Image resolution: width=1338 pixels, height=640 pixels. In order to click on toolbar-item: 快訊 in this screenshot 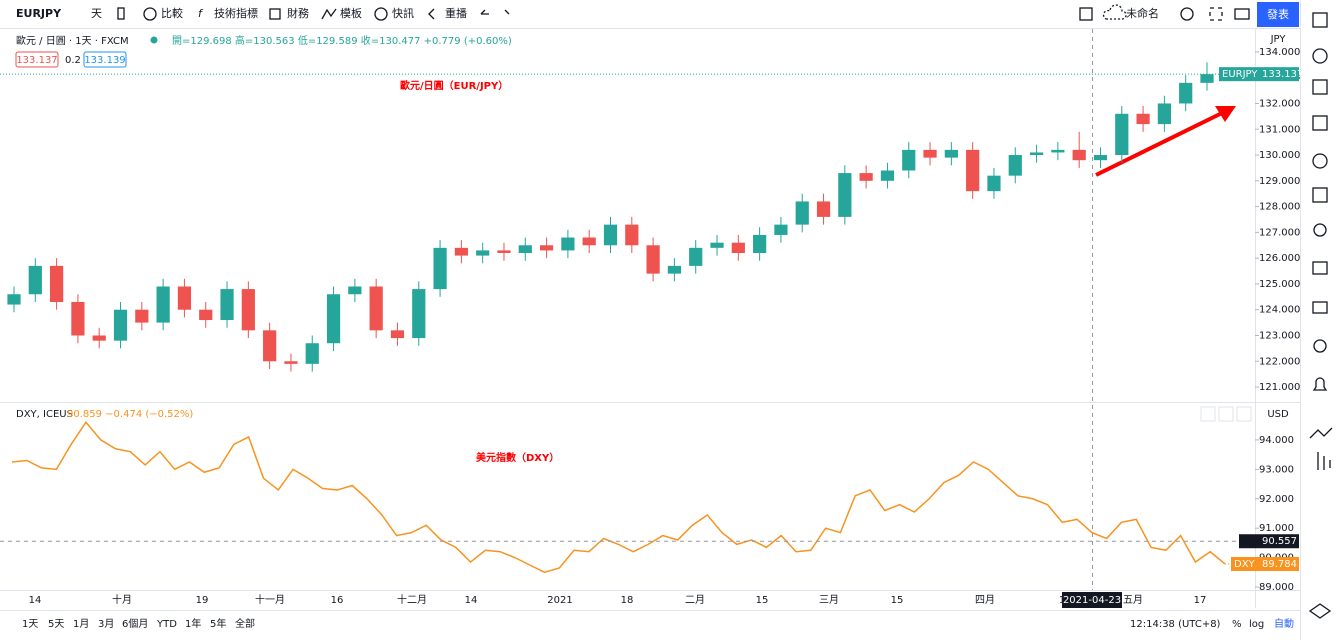, I will do `click(403, 13)`.